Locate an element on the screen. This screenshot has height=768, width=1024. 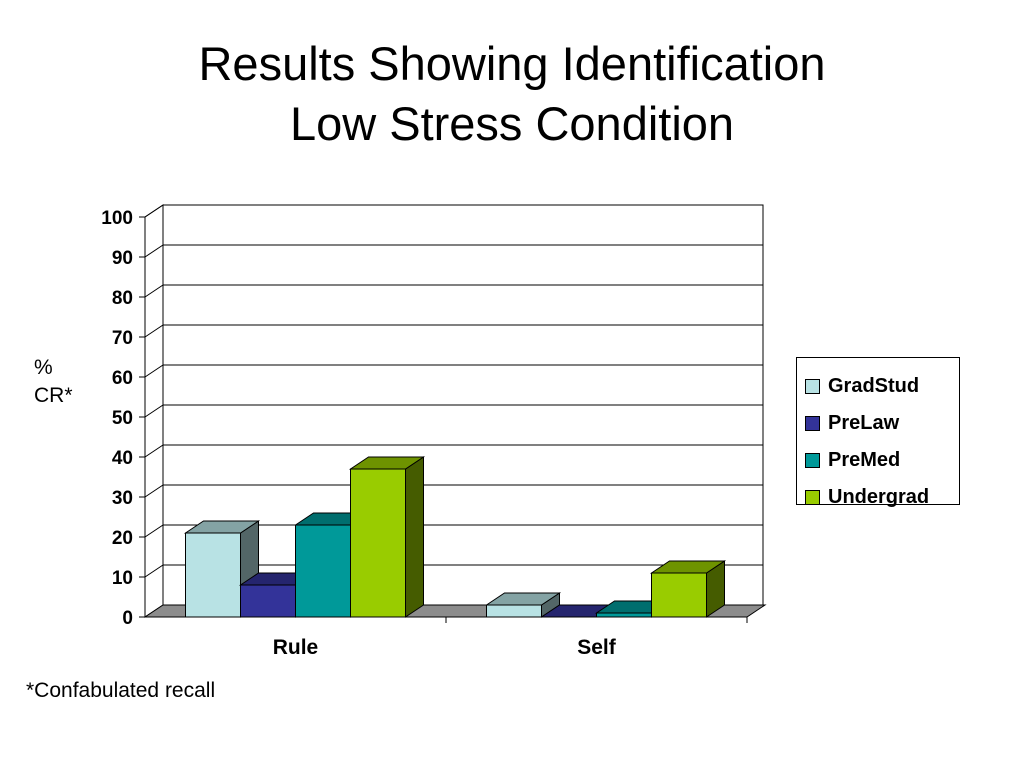
y-tick-label: 40 is located at coordinates (122, 458).